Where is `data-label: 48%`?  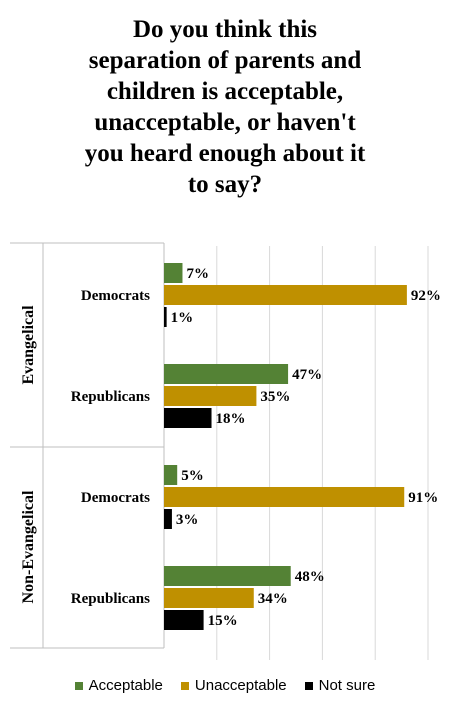
data-label: 48% is located at coordinates (310, 577).